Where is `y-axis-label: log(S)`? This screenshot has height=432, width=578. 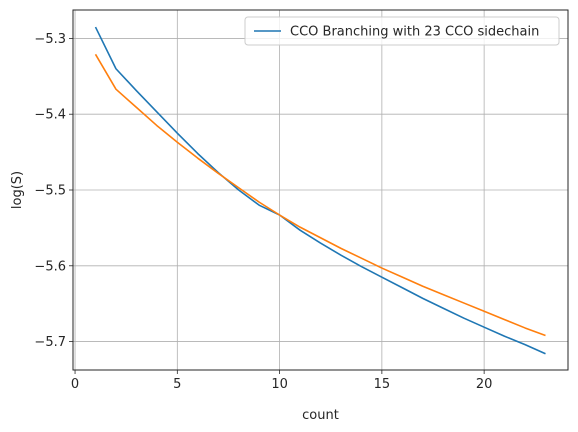
y-axis-label: log(S) is located at coordinates (17, 190).